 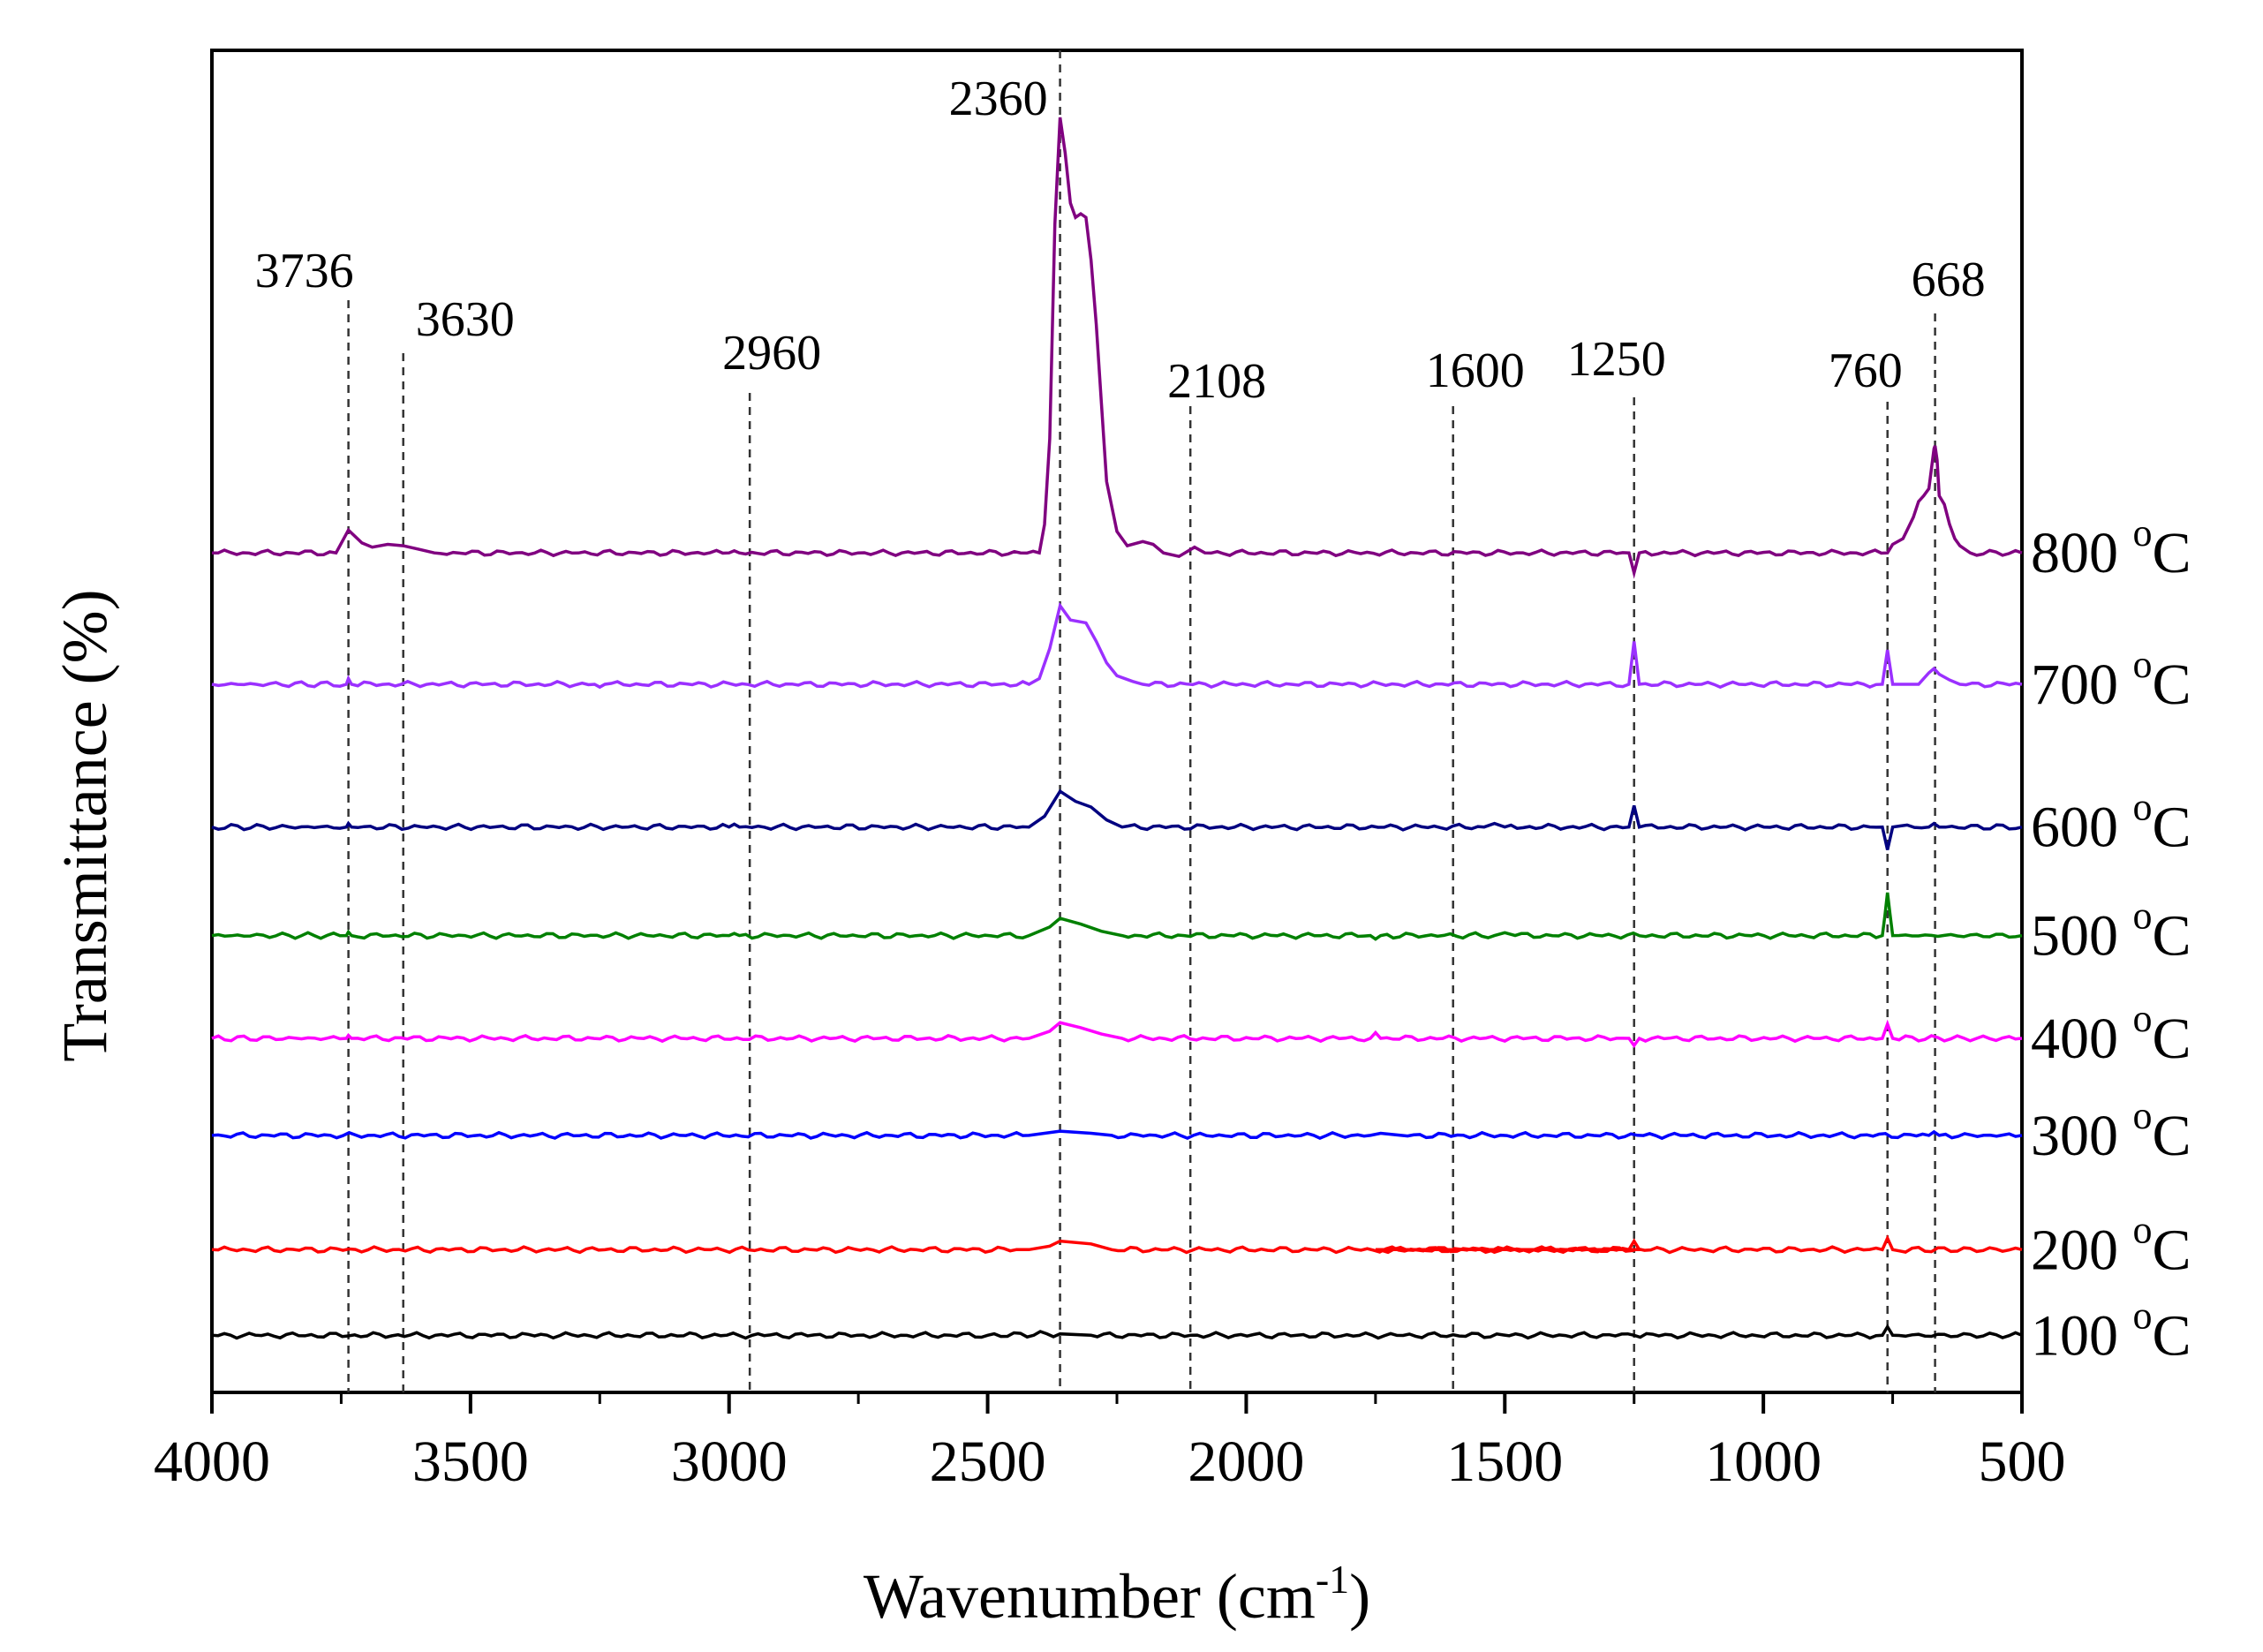 What do you see at coordinates (2111, 1245) in the screenshot?
I see `temp-label-200: 200 oC` at bounding box center [2111, 1245].